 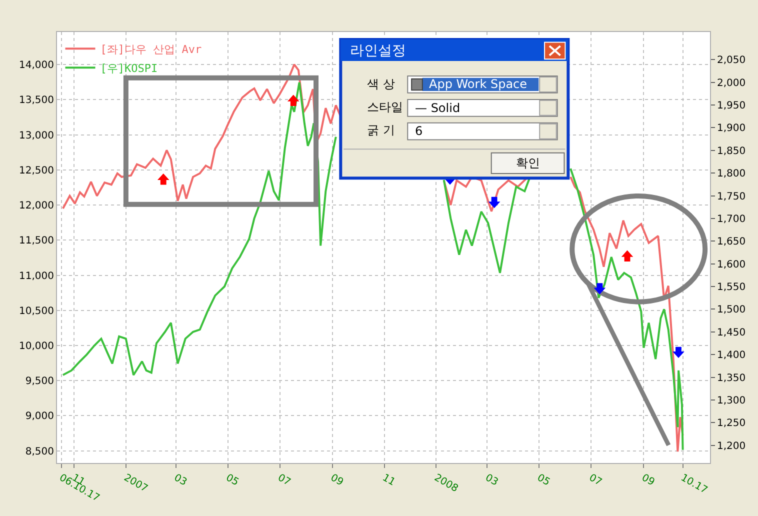 What do you see at coordinates (36, 66) in the screenshot?
I see `y-tick-label: 14,000` at bounding box center [36, 66].